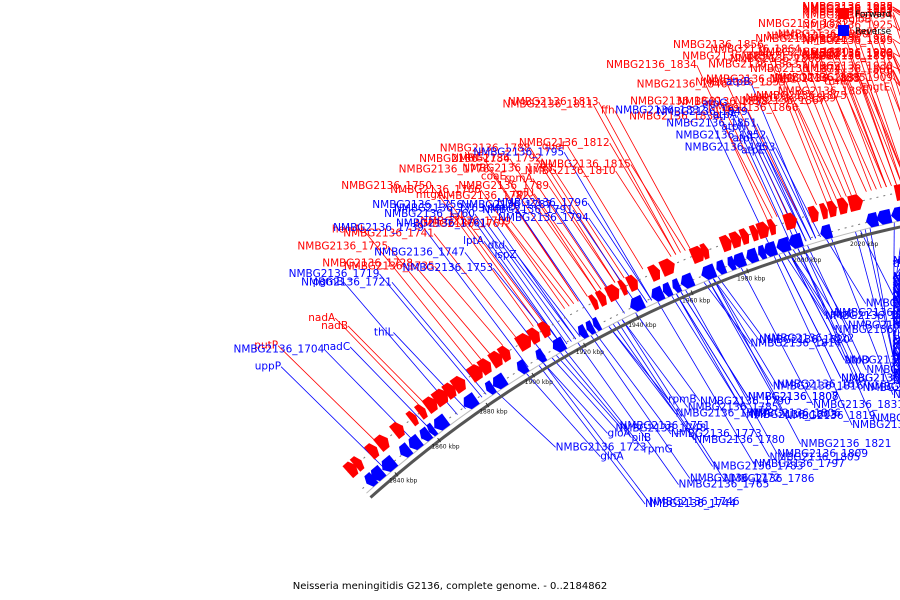  What do you see at coordinates (896, 357) in the screenshot?
I see `reverse-gene-label: rplM` at bounding box center [896, 357].